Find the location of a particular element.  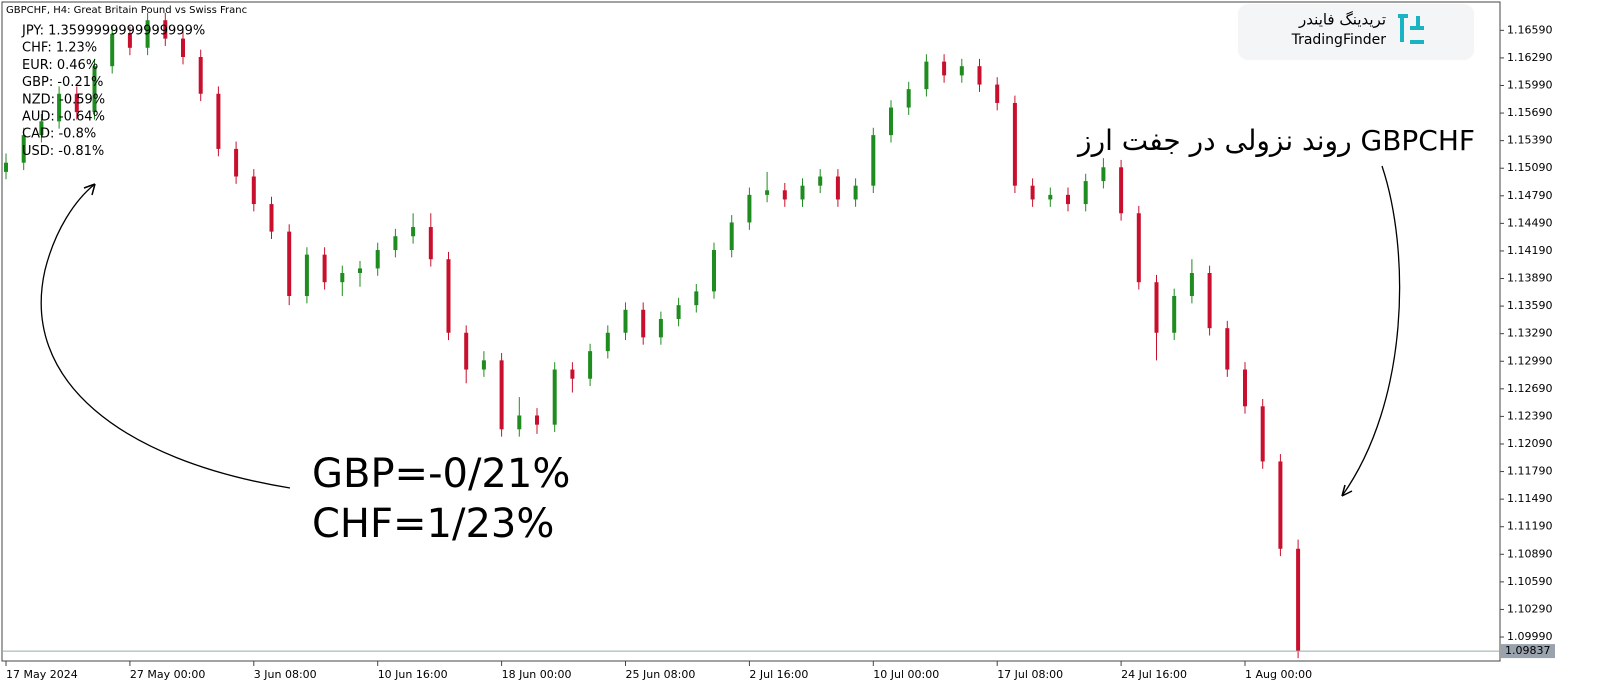

y-tick-label: 1.10290 is located at coordinates (1530, 608).